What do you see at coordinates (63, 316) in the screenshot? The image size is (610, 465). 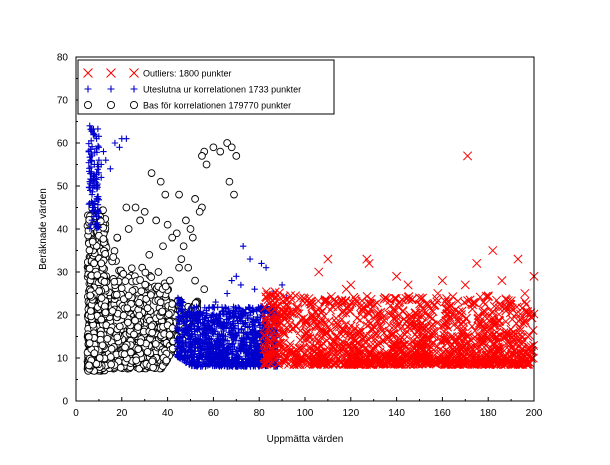 I see `y-tick-label: 20` at bounding box center [63, 316].